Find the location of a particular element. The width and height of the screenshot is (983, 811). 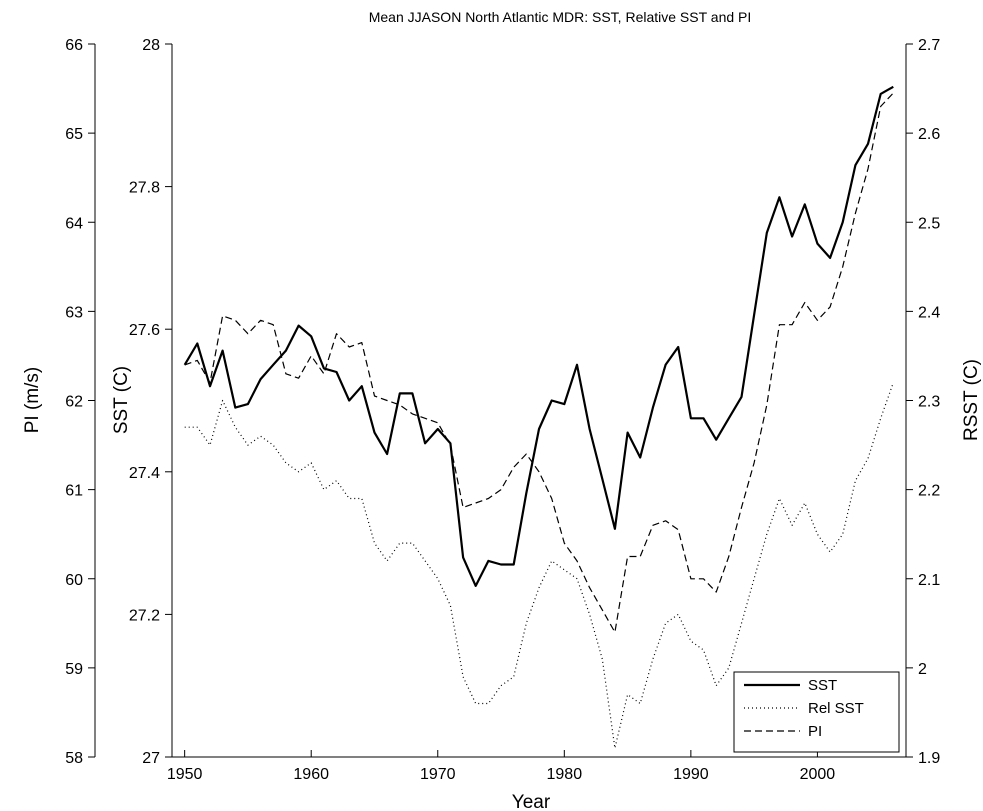

pi-axis-label: PI (m/s) is located at coordinates (32, 400).